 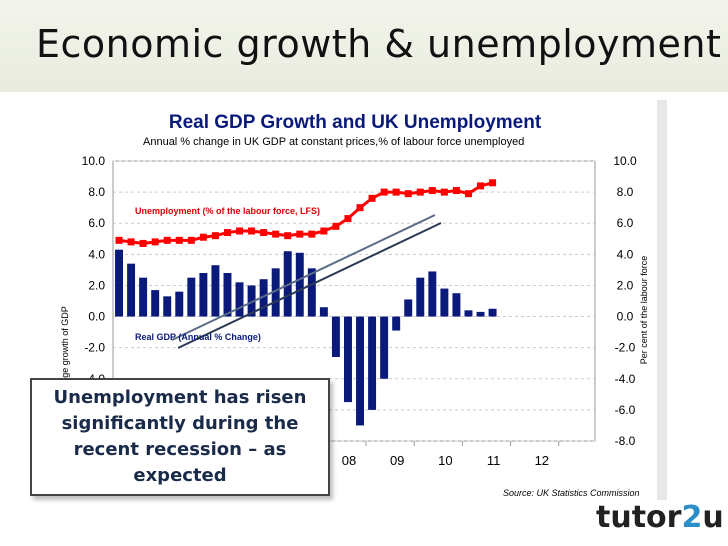 What do you see at coordinates (625, 161) in the screenshot?
I see `right-tick-label: 10.0` at bounding box center [625, 161].